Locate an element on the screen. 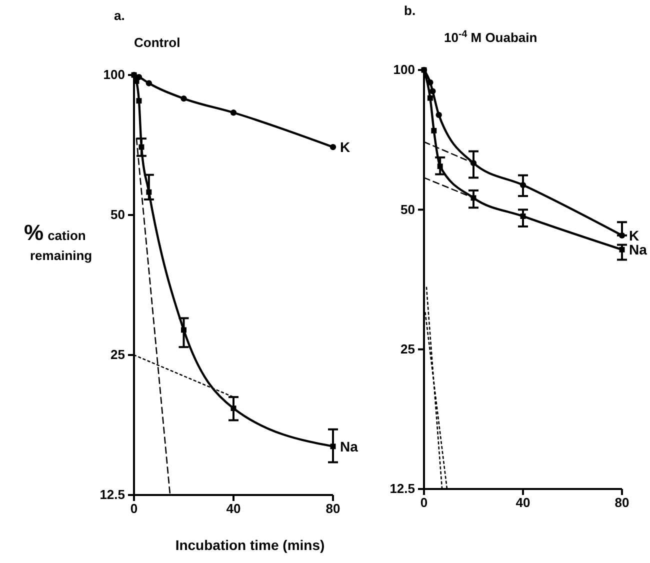 This screenshot has width=650, height=563. x-axis-title: Incubation time (mins) is located at coordinates (250, 545).